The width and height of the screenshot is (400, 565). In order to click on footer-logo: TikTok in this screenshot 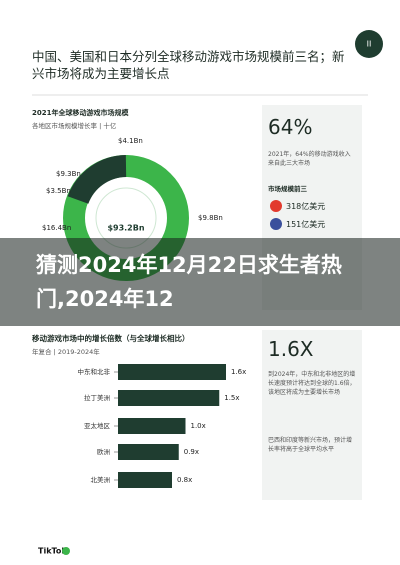, I will do `click(52, 551)`.